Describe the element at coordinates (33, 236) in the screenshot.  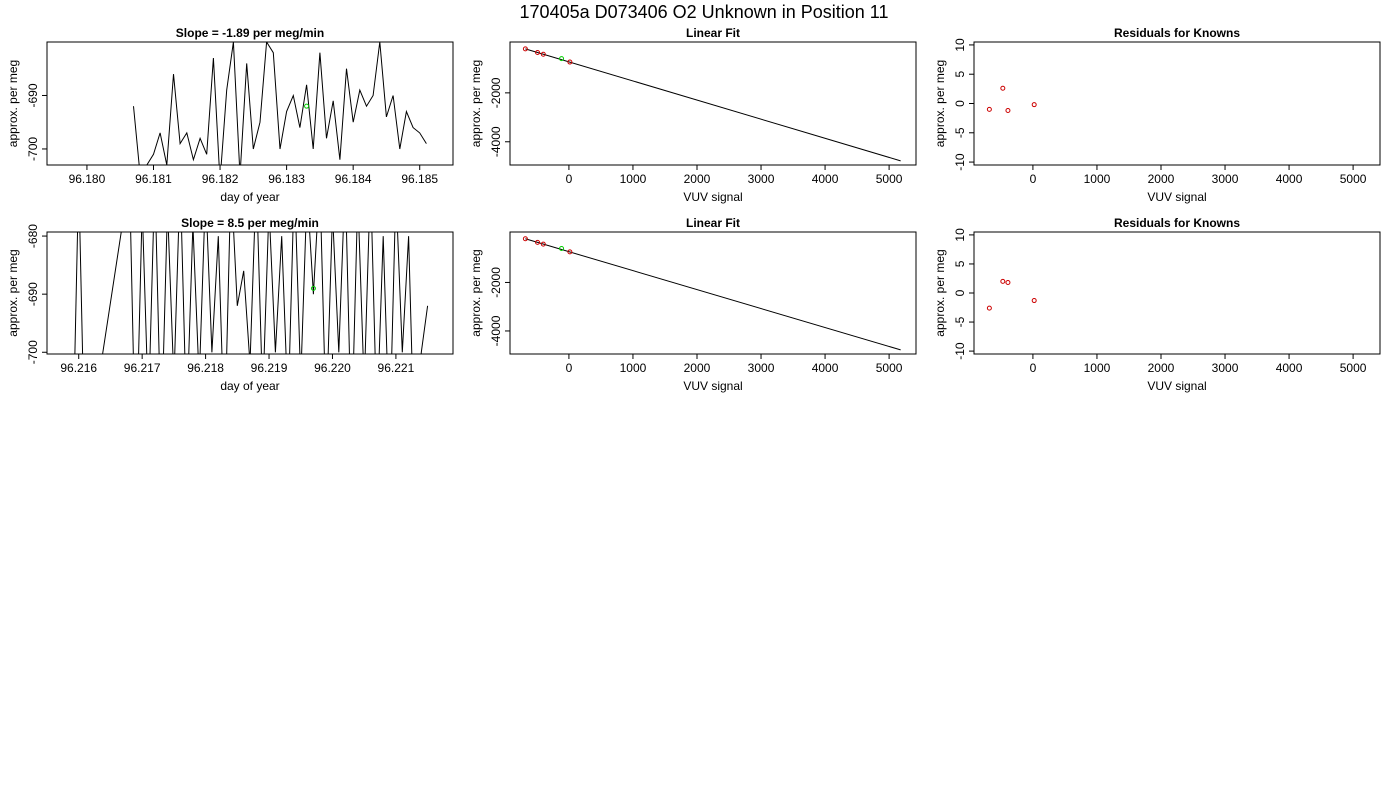
I see `y-tick-label: -680` at that location.